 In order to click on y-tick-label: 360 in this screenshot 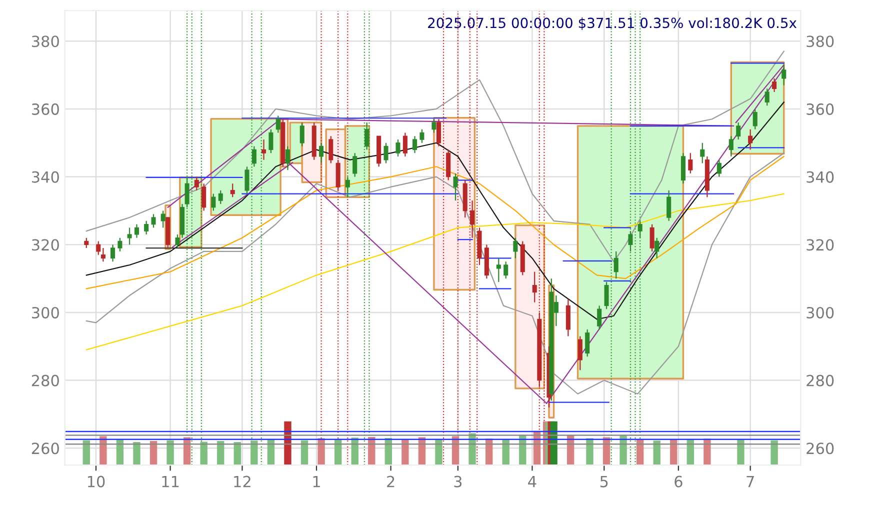, I will do `click(45, 109)`.